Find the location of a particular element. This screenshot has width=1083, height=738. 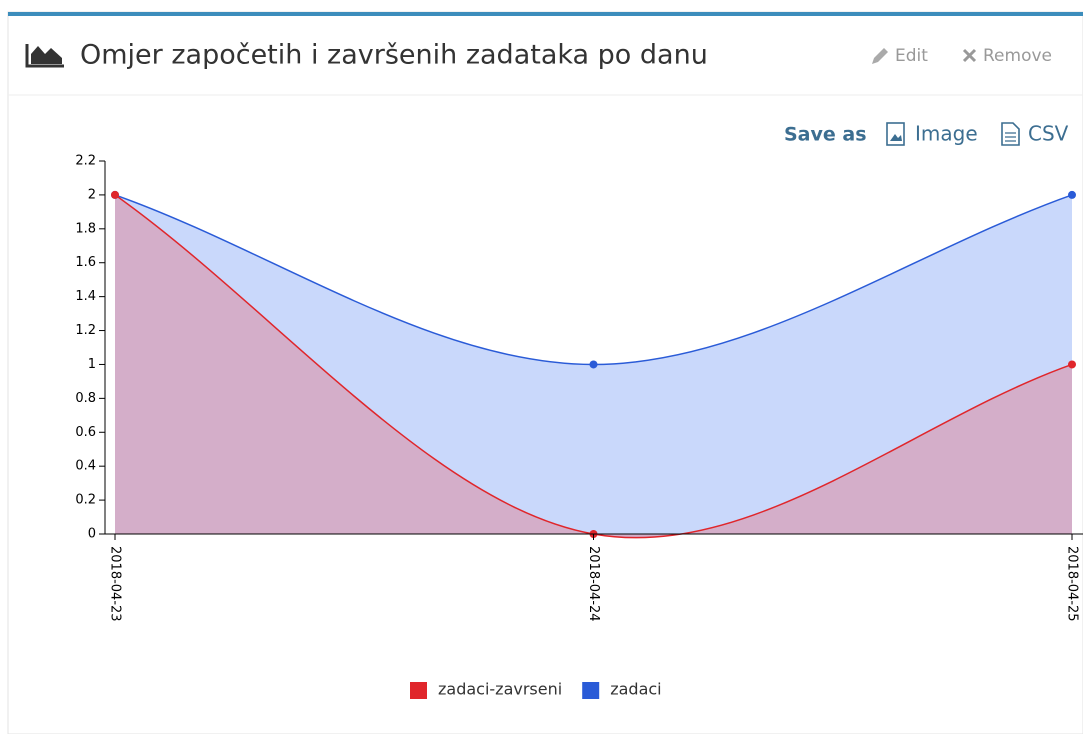

y-tick-label: 1 is located at coordinates (92, 364).